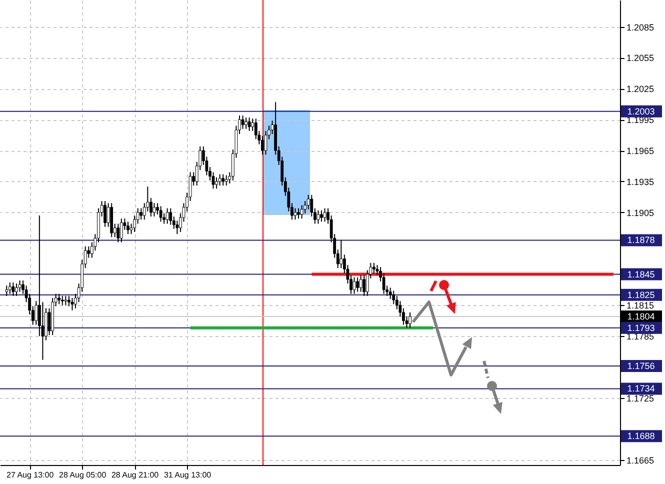 The height and width of the screenshot is (484, 665). What do you see at coordinates (640, 58) in the screenshot?
I see `y-tick-label: 1.2055` at bounding box center [640, 58].